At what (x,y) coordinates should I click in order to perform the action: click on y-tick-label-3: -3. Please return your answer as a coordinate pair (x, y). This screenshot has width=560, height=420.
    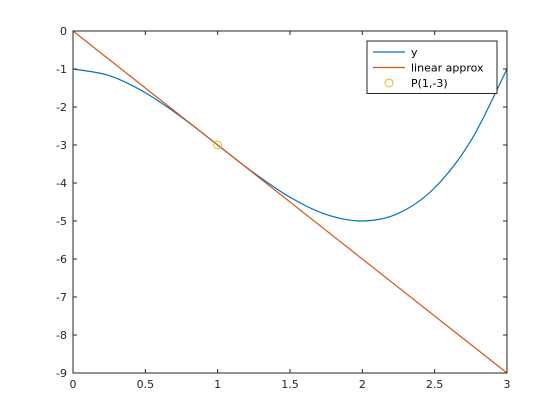
    Looking at the image, I should click on (61, 145).